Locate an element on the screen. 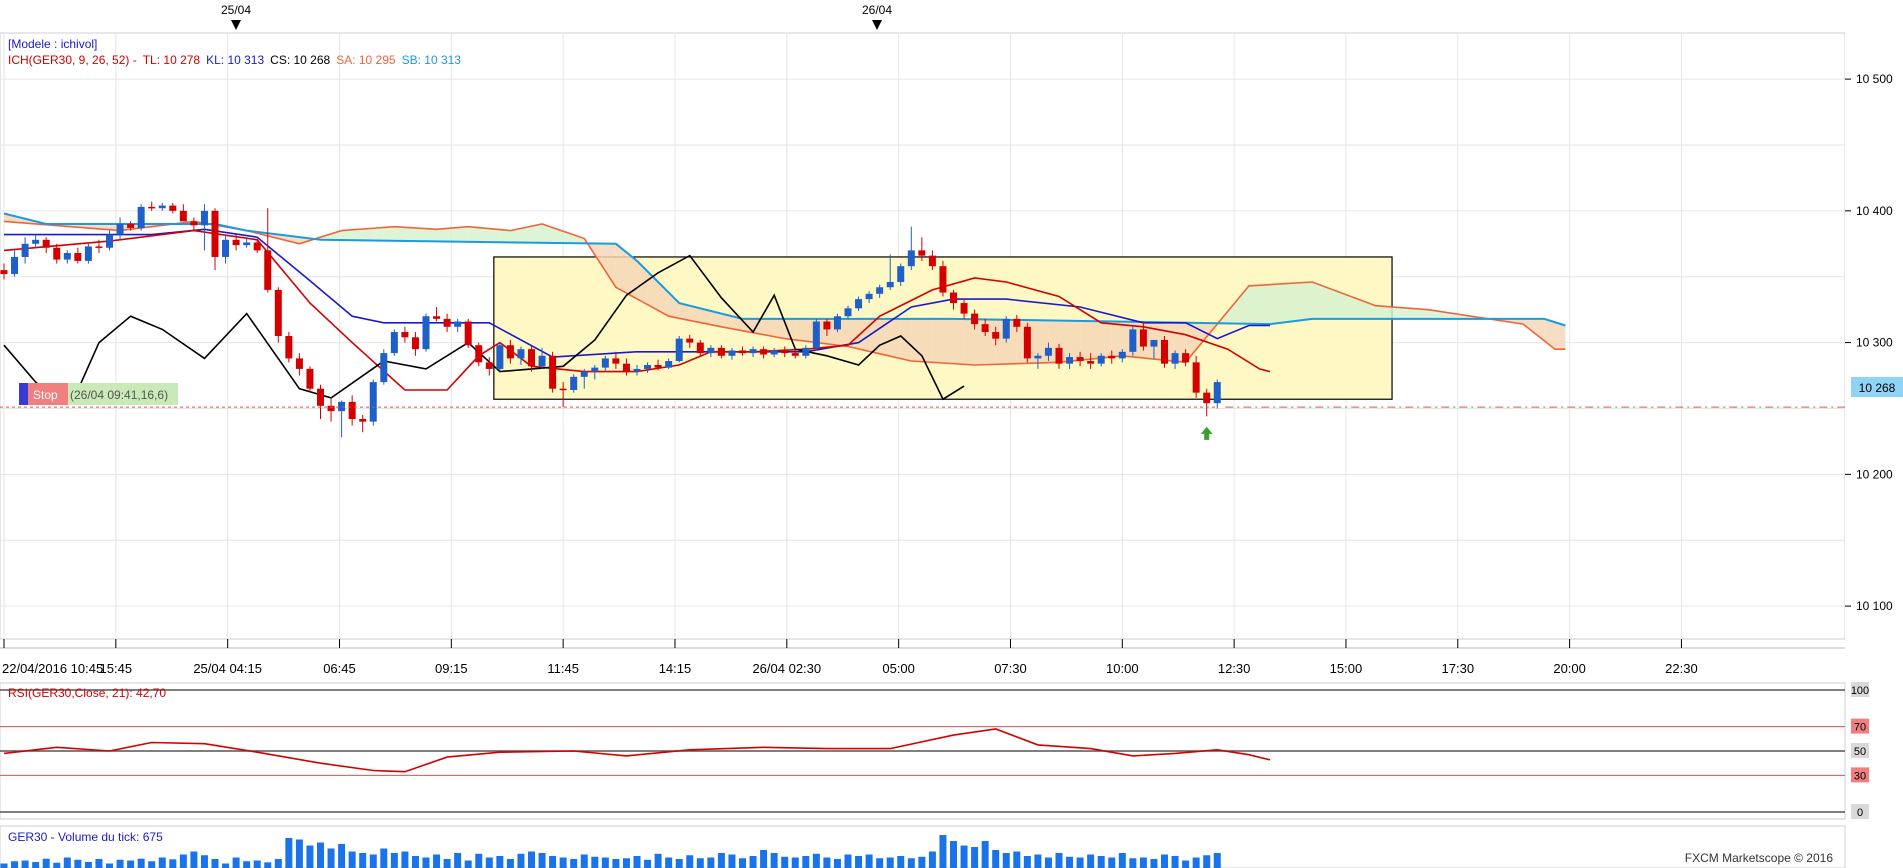  time-tick-label: 05:00 is located at coordinates (898, 668).